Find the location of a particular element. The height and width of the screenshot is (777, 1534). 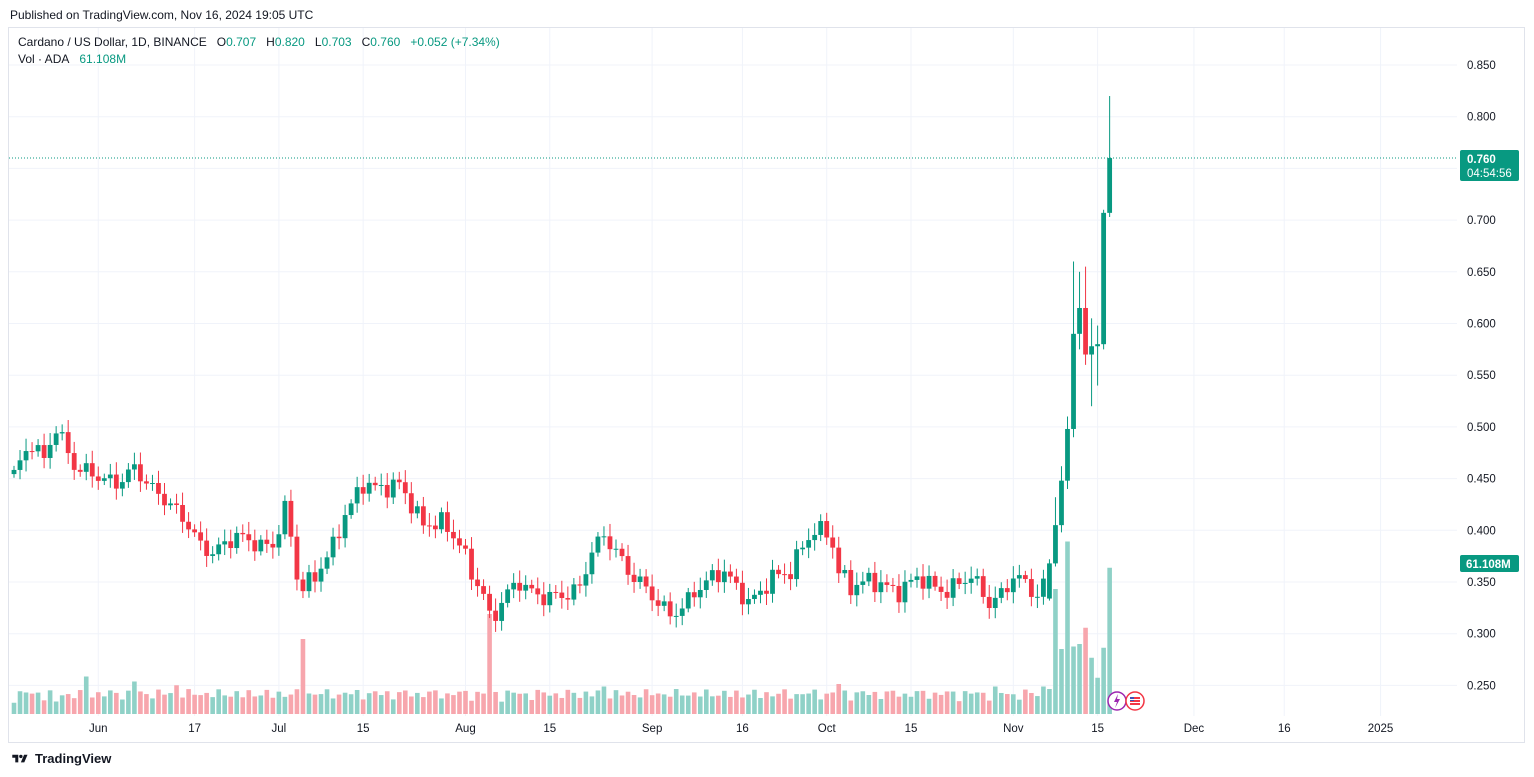

price-tick-label: 0.350 is located at coordinates (1481, 583).